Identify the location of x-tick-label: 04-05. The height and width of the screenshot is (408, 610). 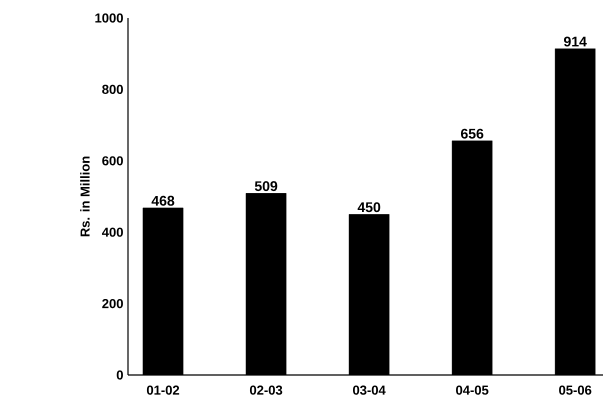
(472, 390).